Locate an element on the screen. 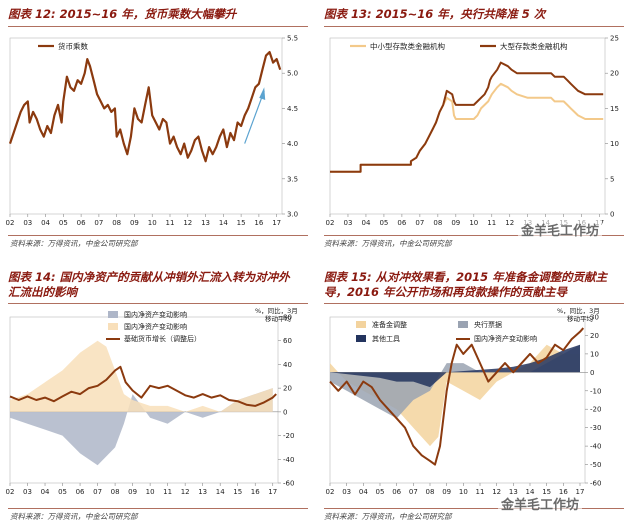 The width and height of the screenshot is (640, 527). y-tick-label: 3.5 is located at coordinates (292, 179).